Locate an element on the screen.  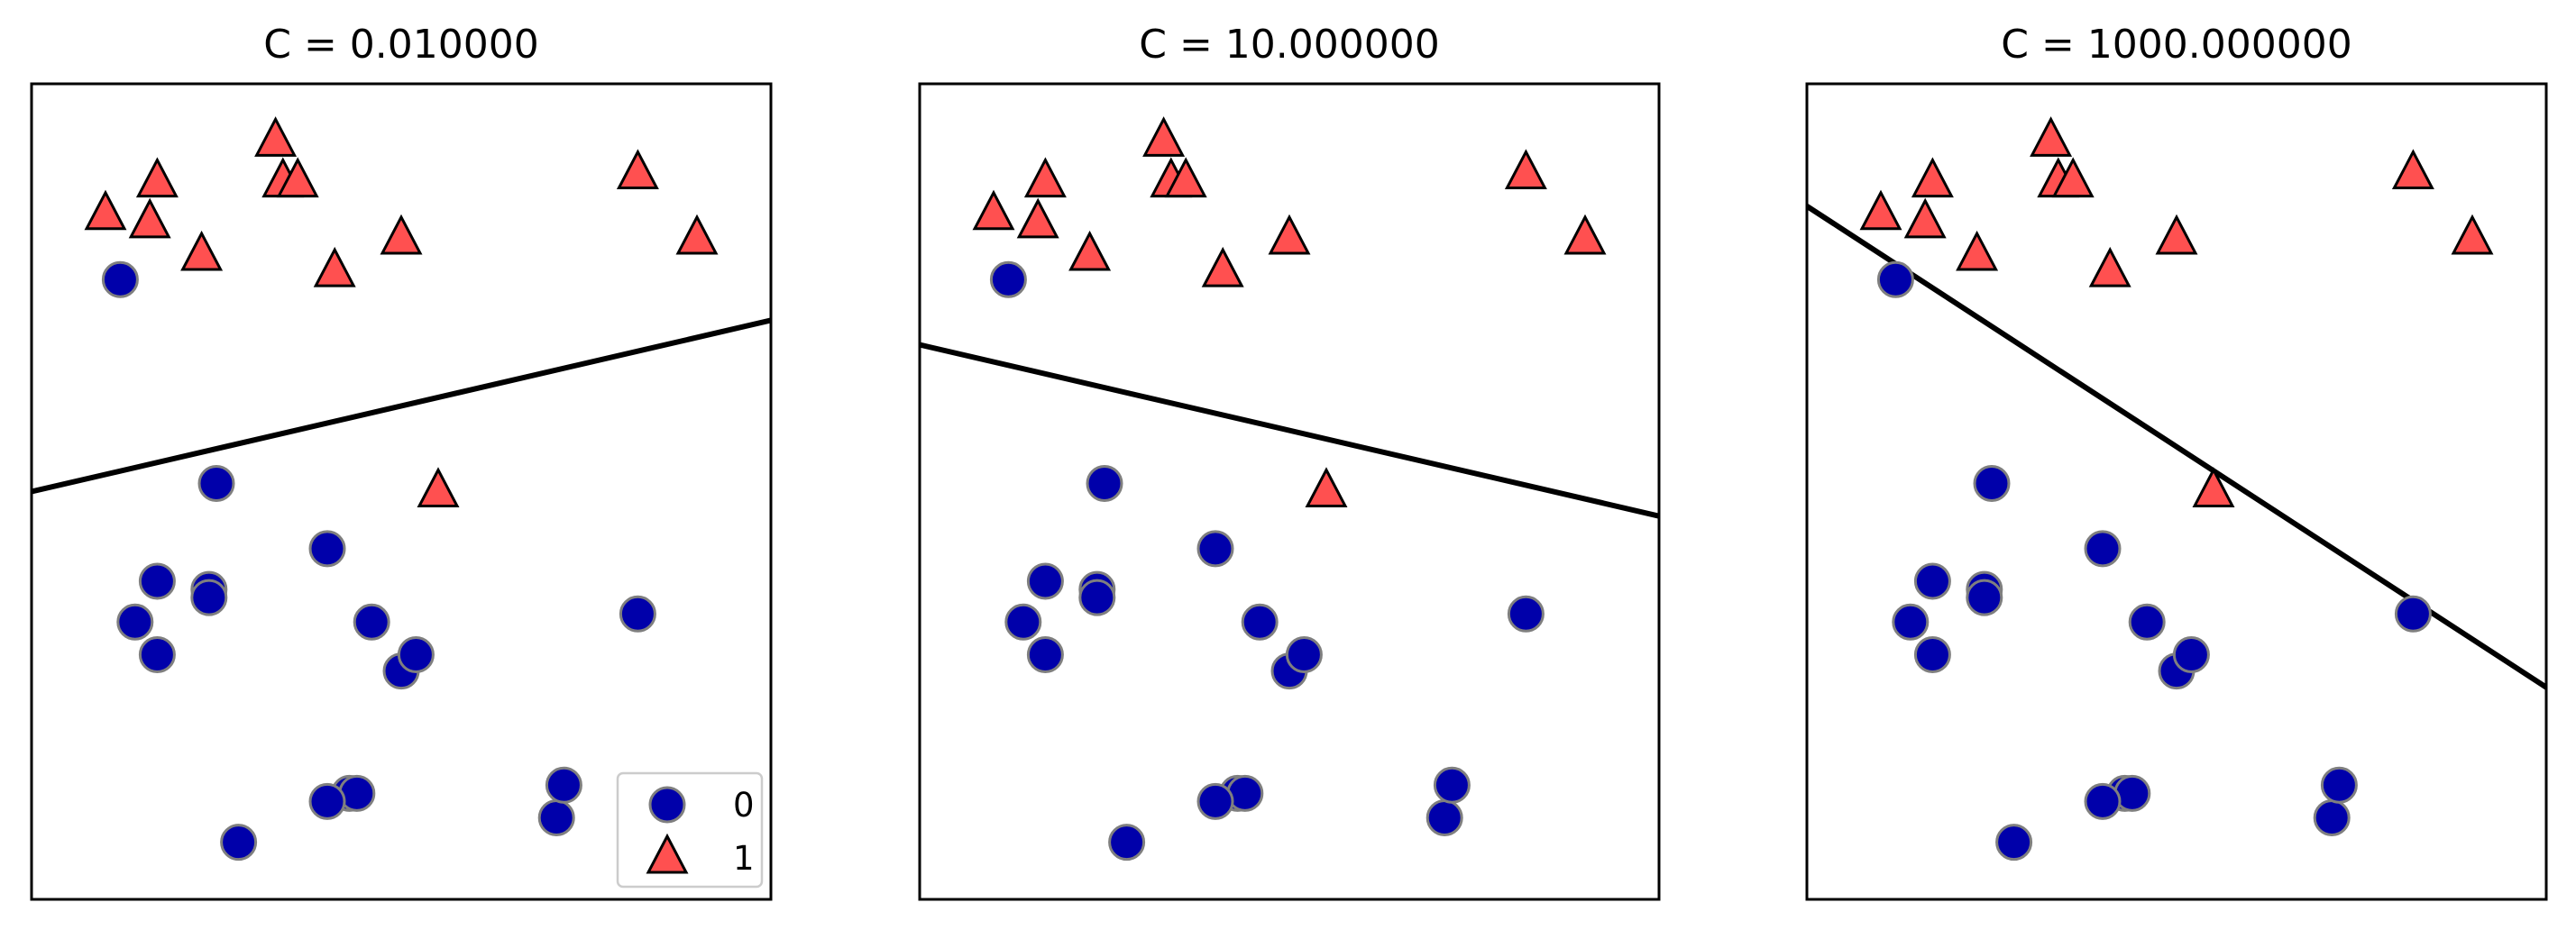
legend-triangle-icon is located at coordinates (667, 853).